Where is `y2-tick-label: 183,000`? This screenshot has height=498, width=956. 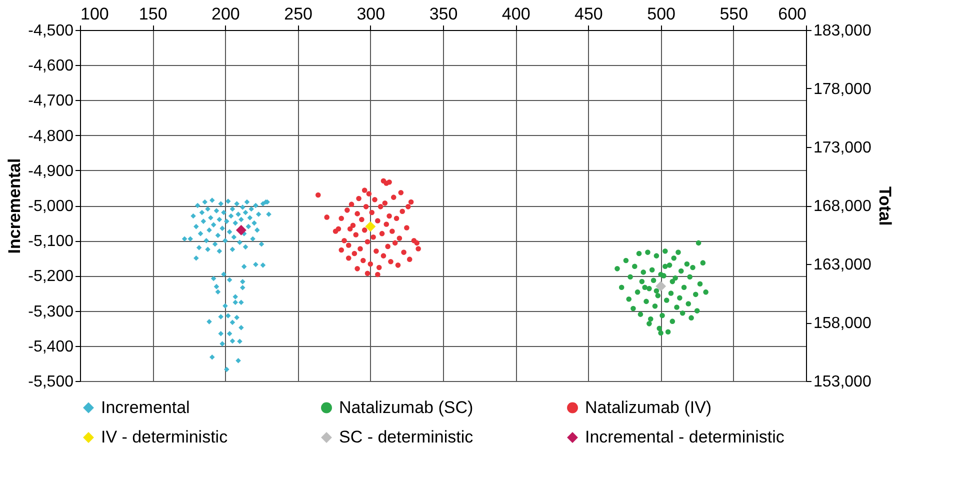 y2-tick-label: 183,000 is located at coordinates (843, 31).